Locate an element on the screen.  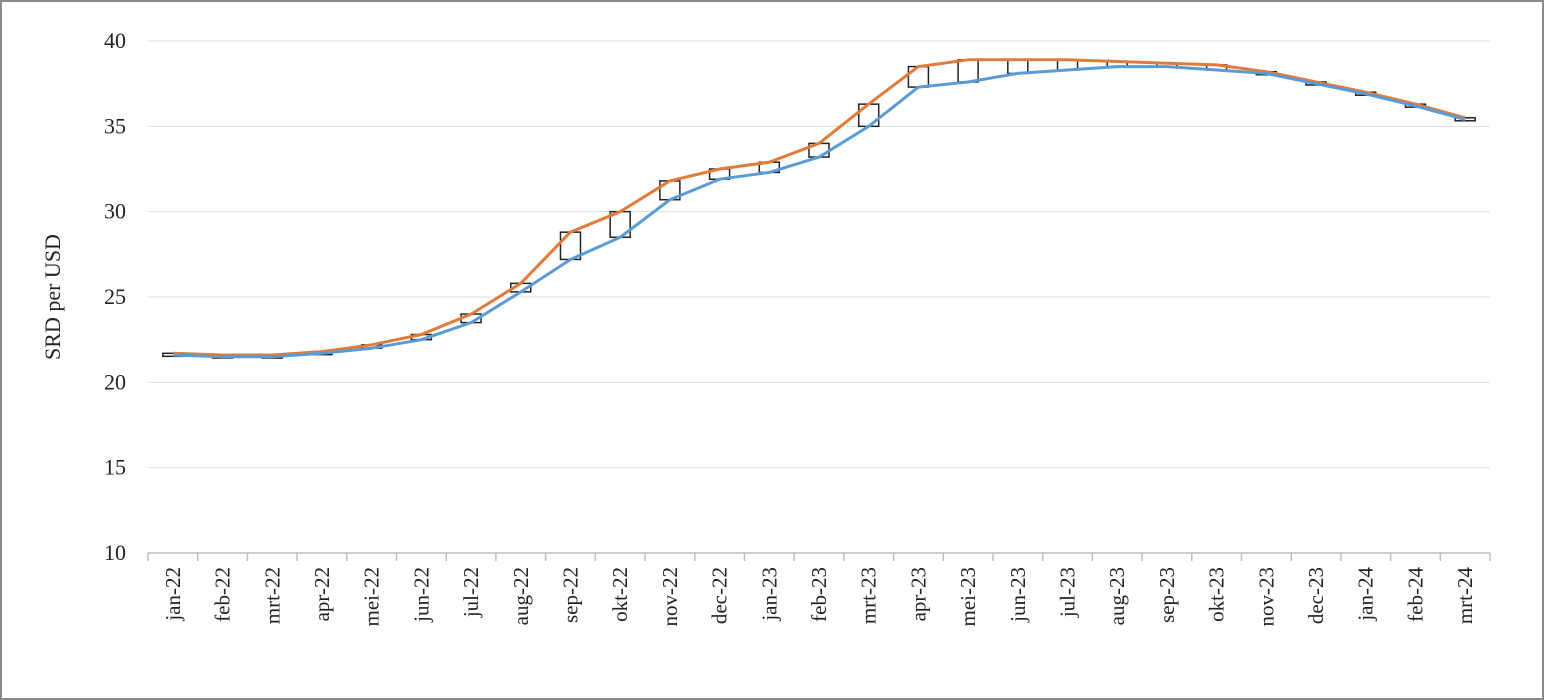
y-tick-label: 40 is located at coordinates (115, 40).